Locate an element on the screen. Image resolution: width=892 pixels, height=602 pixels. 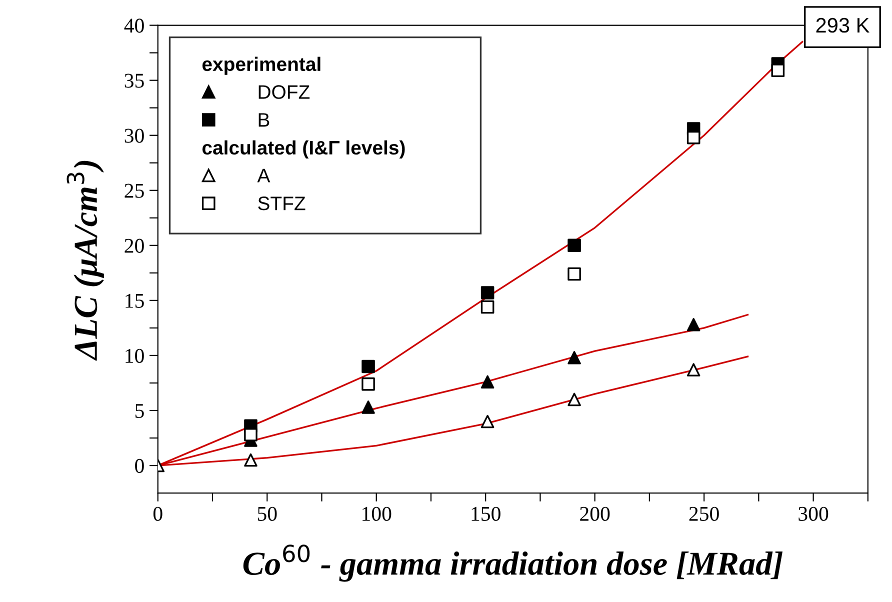
x-tick-label: 50 is located at coordinates (267, 513).